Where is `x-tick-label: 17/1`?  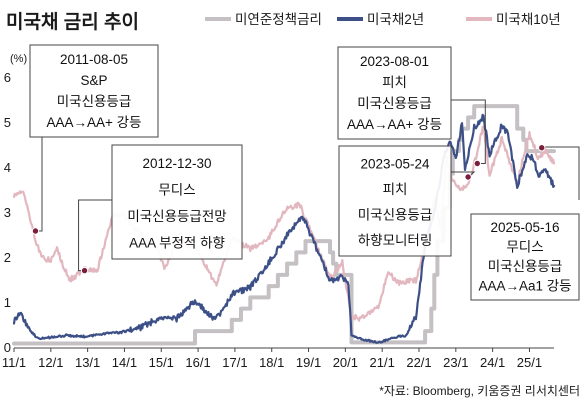 x-tick-label: 17/1 is located at coordinates (234, 362).